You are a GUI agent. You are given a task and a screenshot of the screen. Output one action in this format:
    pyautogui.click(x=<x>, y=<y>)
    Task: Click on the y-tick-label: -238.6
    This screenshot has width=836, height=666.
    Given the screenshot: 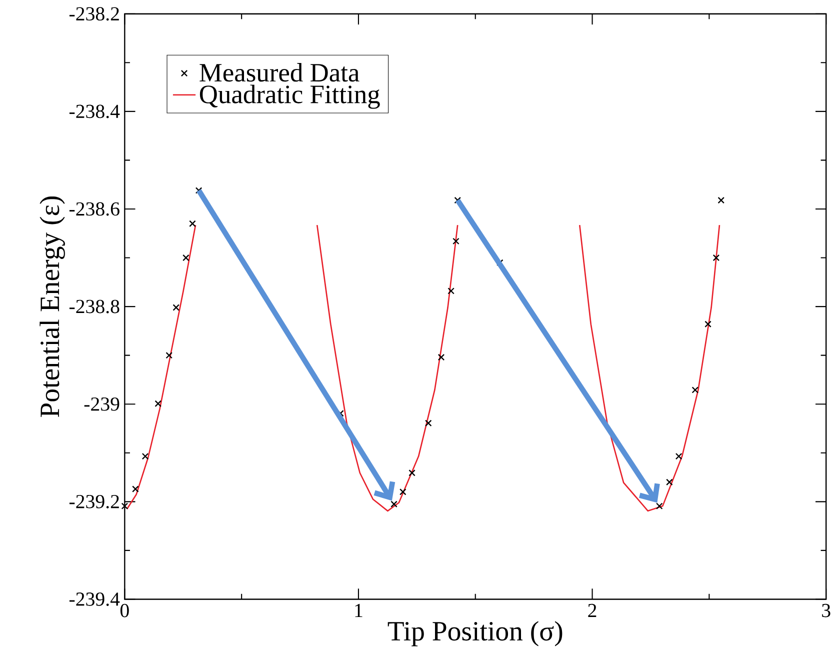 What is the action you would take?
    pyautogui.click(x=94, y=209)
    